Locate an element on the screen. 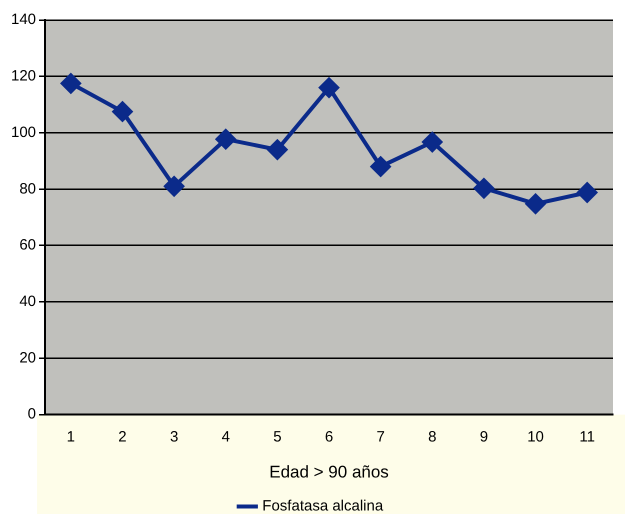 The width and height of the screenshot is (625, 524). legend-label: Fosfatasa alcalina is located at coordinates (323, 506).